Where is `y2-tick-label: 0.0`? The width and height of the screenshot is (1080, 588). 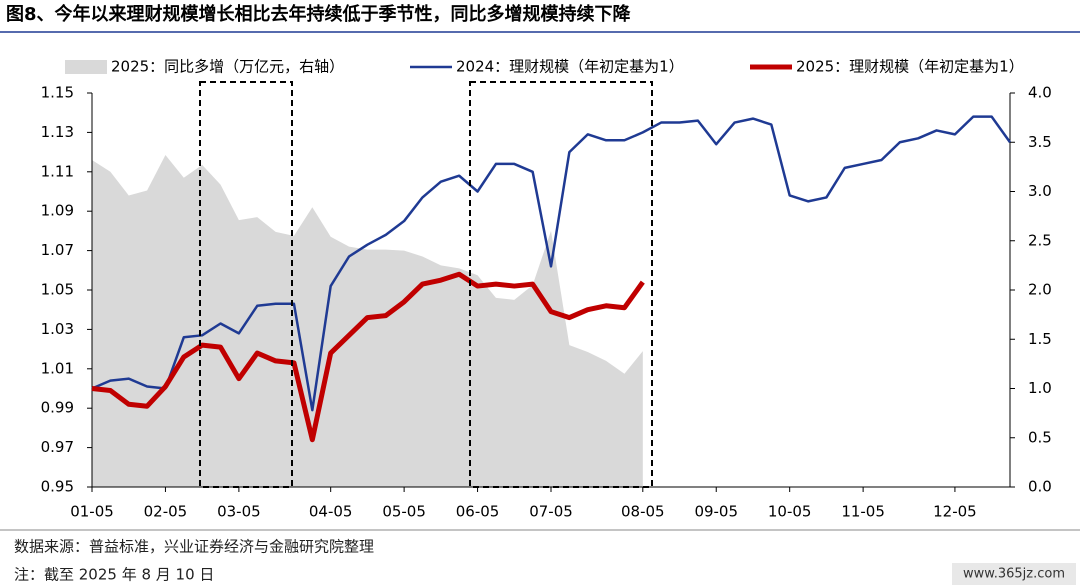 y2-tick-label: 0.0 is located at coordinates (1040, 487).